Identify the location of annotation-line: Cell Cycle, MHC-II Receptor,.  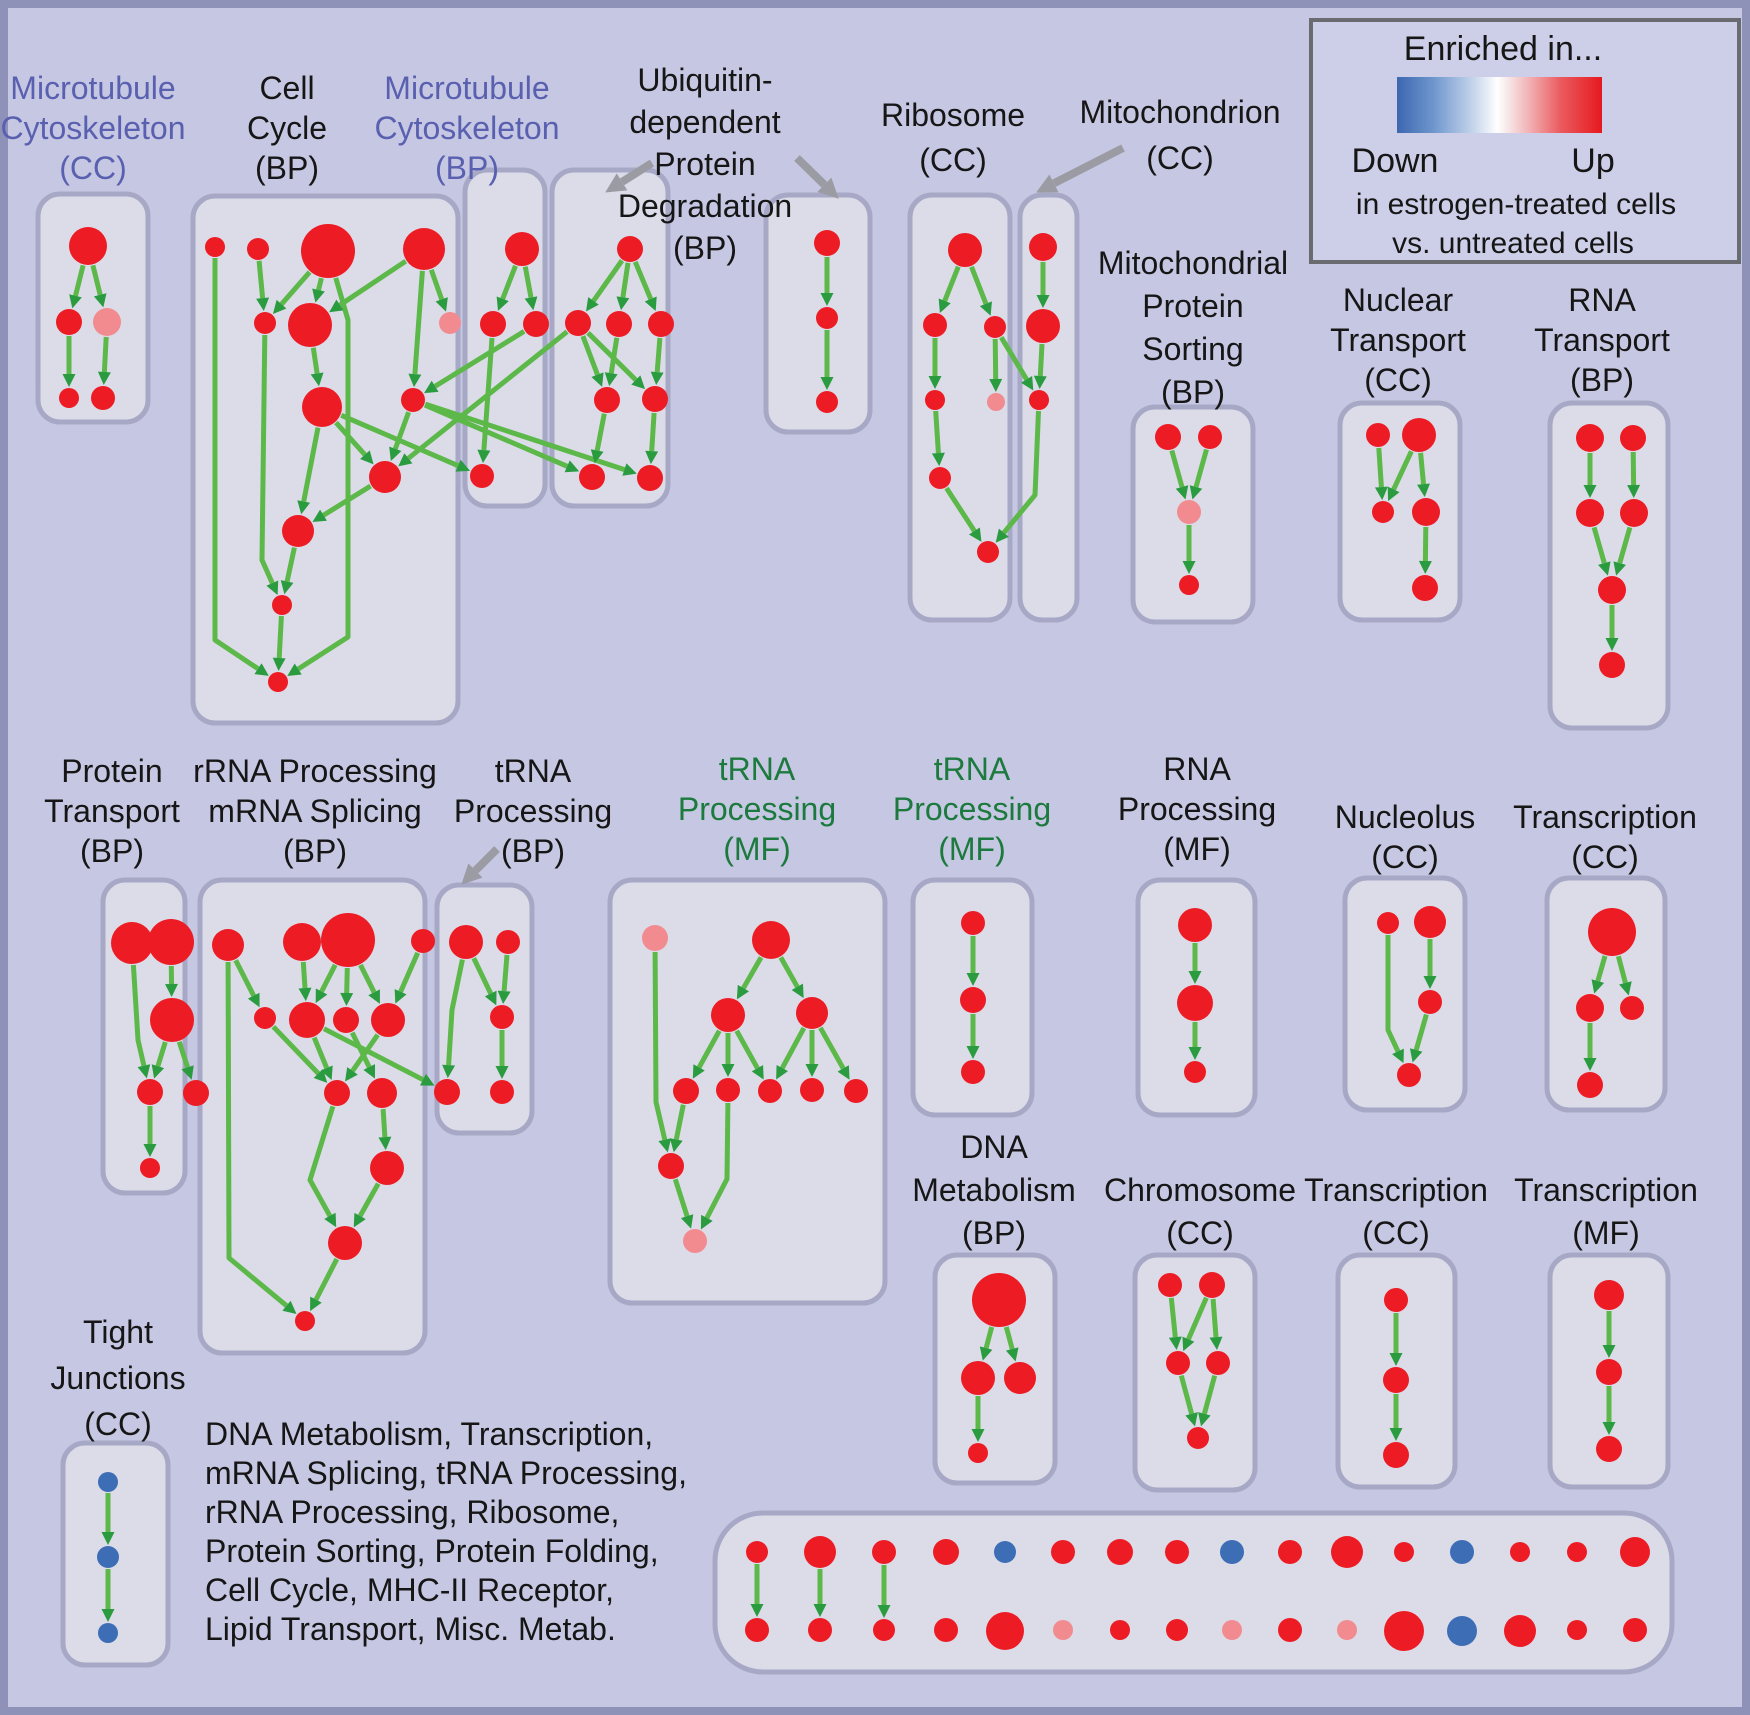
(409, 1590).